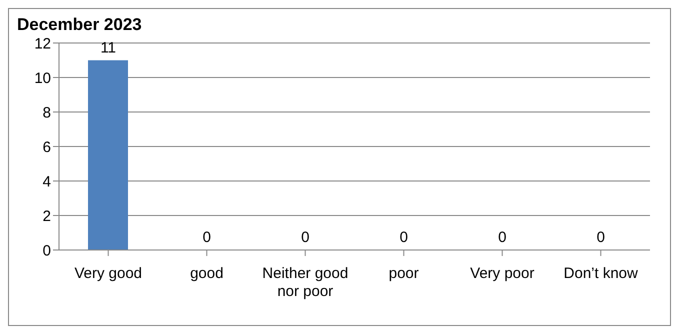 The image size is (679, 334). Describe the element at coordinates (502, 273) in the screenshot. I see `x-tick-label: Very poor` at that location.